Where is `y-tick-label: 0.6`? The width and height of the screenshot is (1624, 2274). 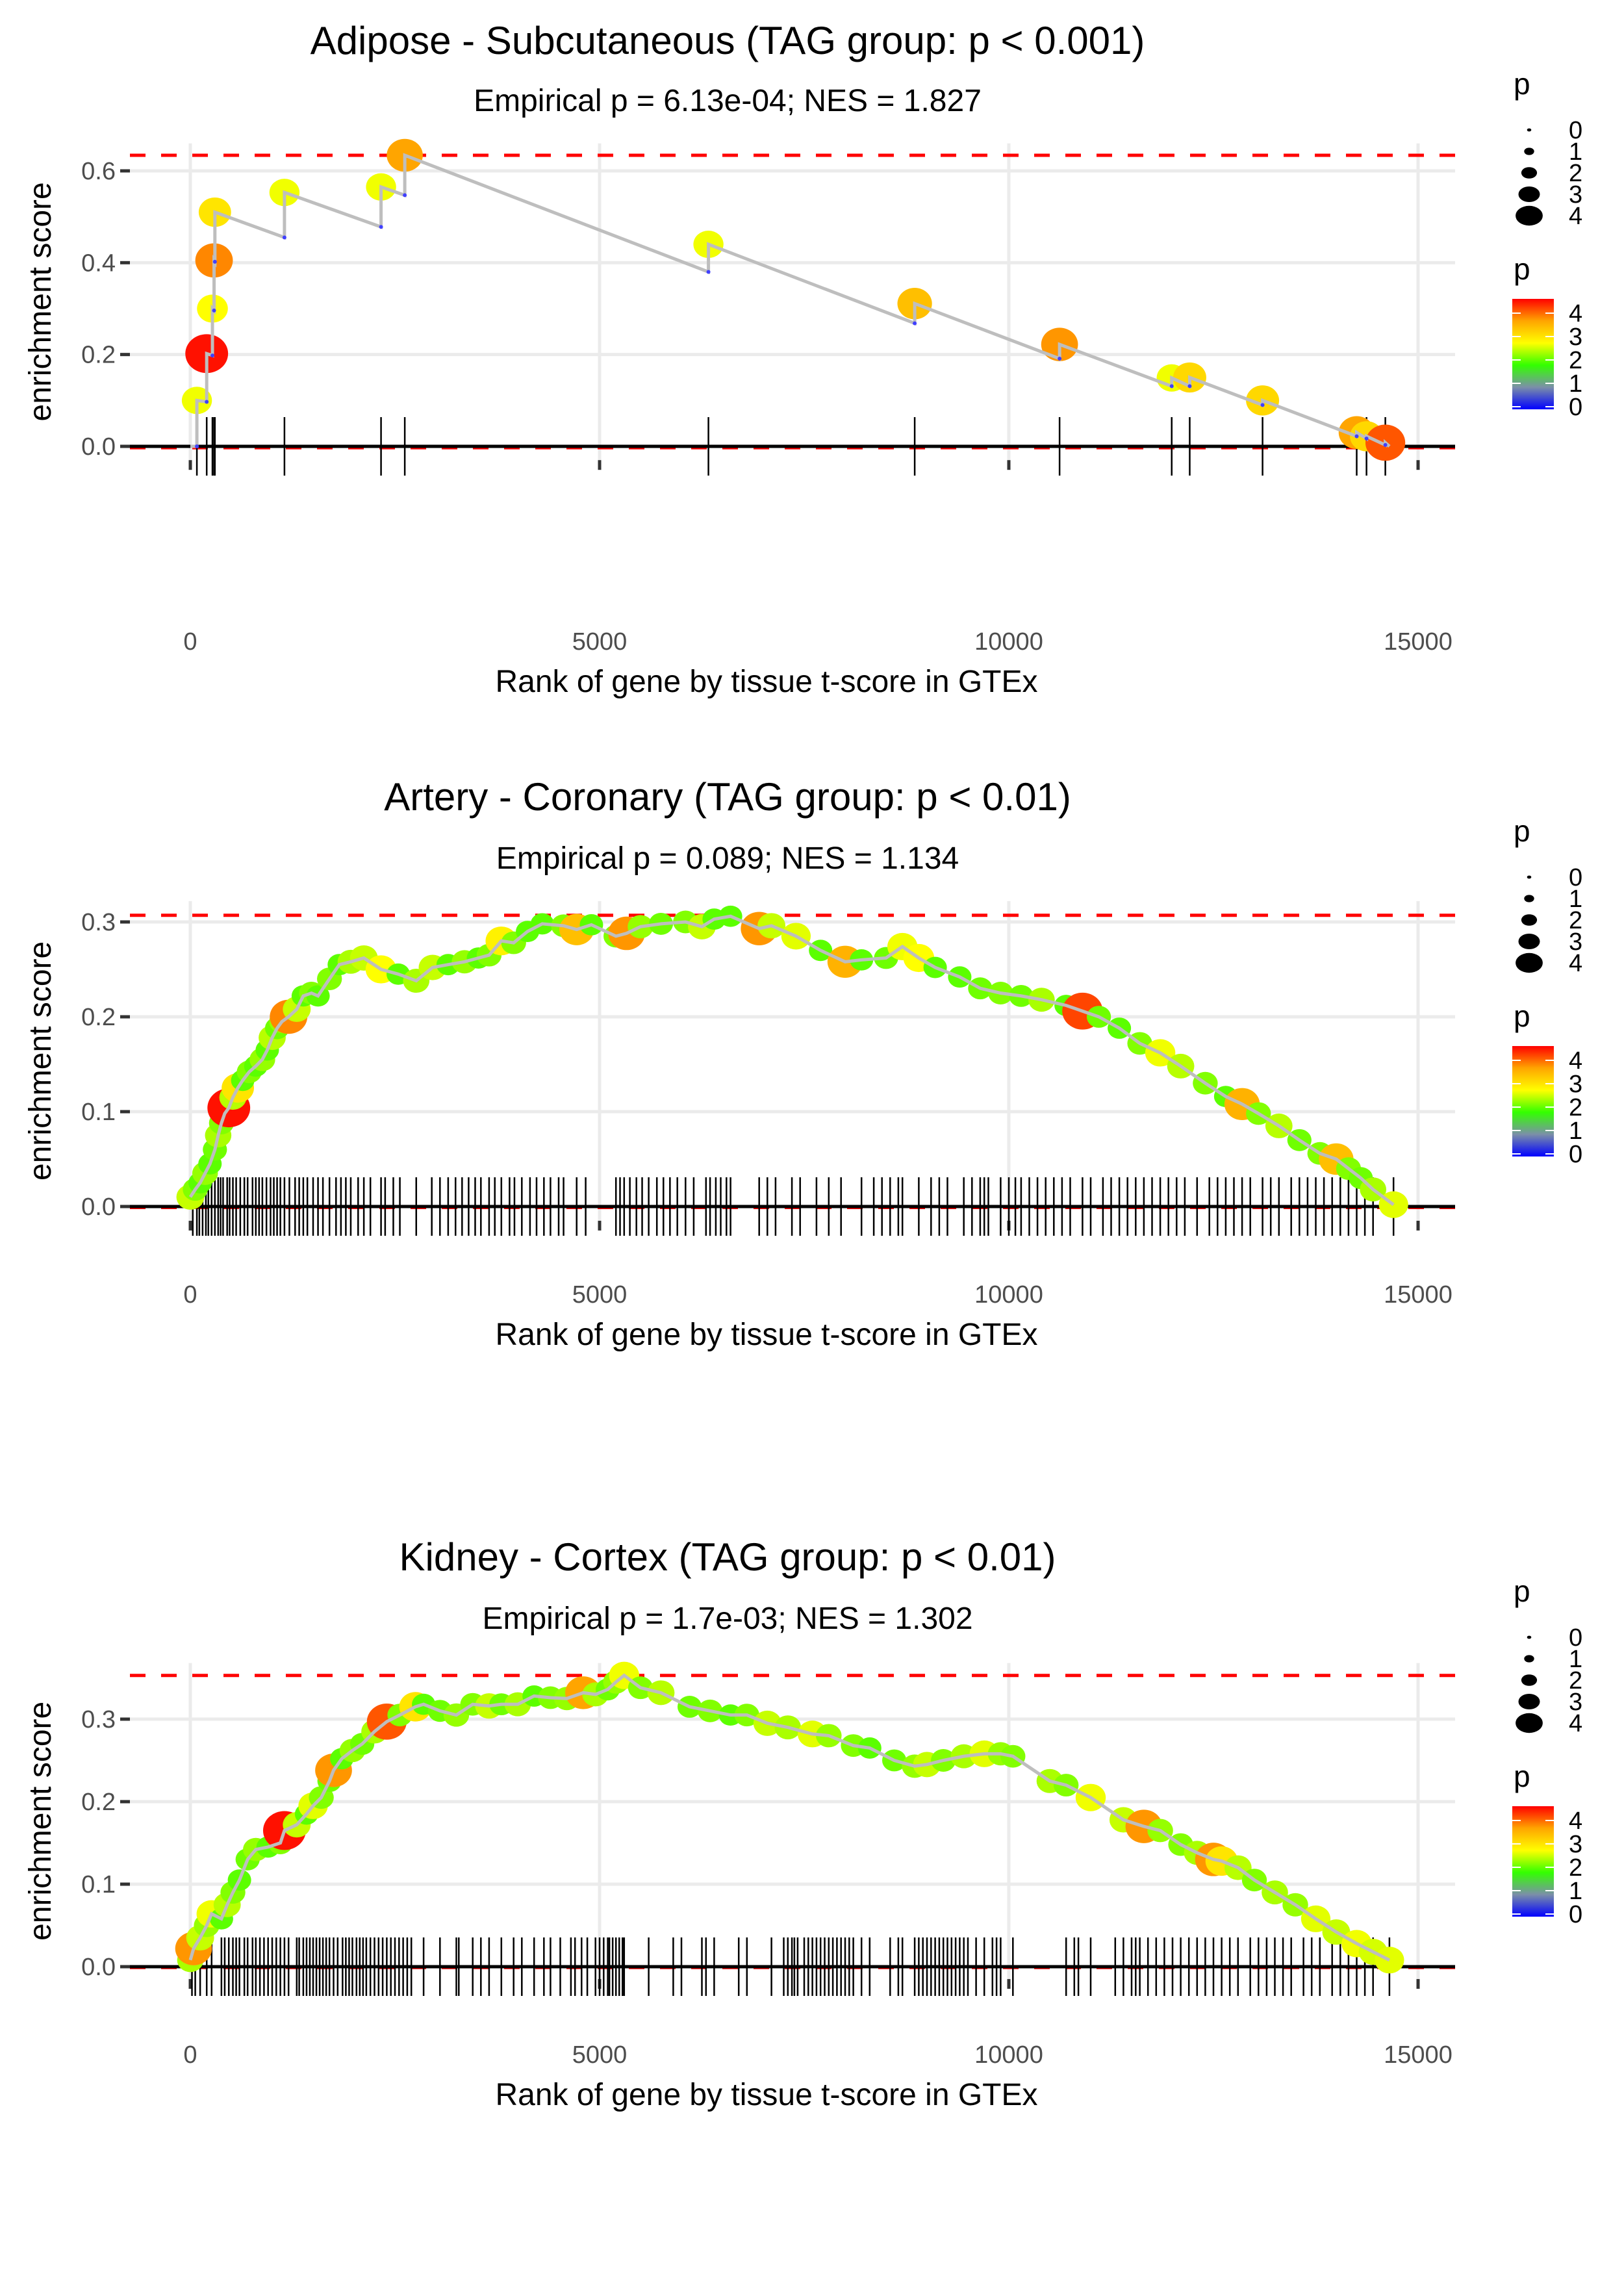
y-tick-label: 0.6 is located at coordinates (98, 171).